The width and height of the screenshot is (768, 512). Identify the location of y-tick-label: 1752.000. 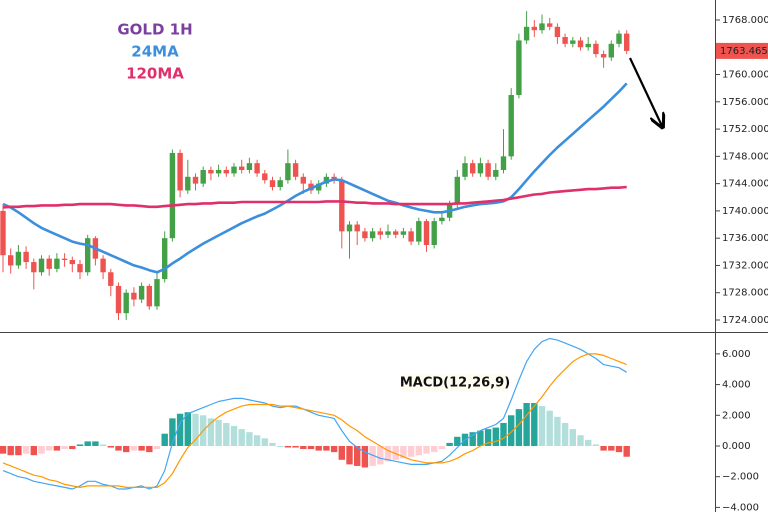
(745, 129).